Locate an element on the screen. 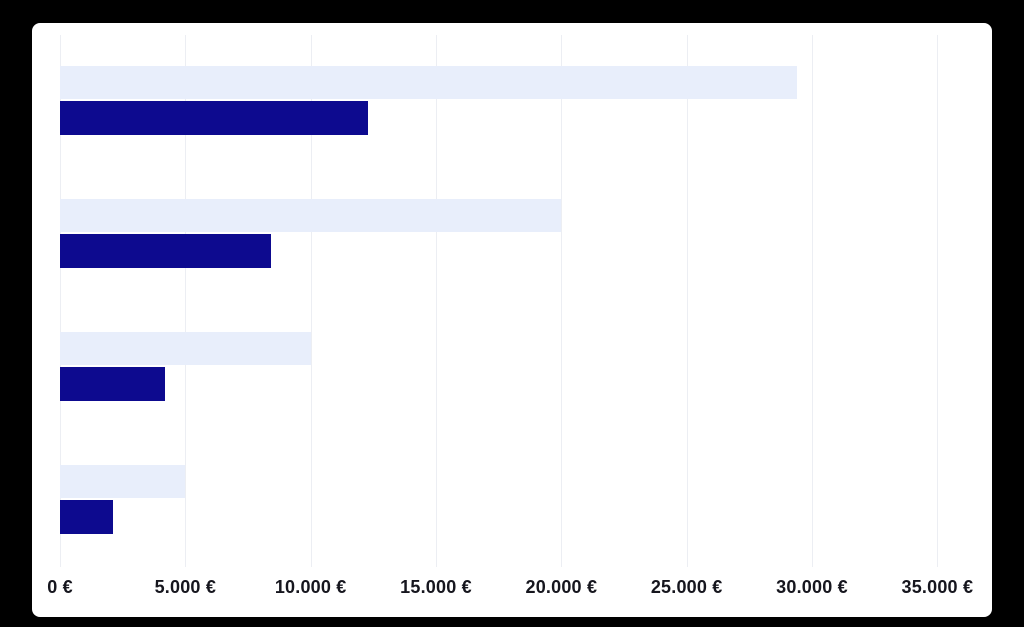 This screenshot has height=627, width=1024. x-tick-label: 10.000 € is located at coordinates (310, 587).